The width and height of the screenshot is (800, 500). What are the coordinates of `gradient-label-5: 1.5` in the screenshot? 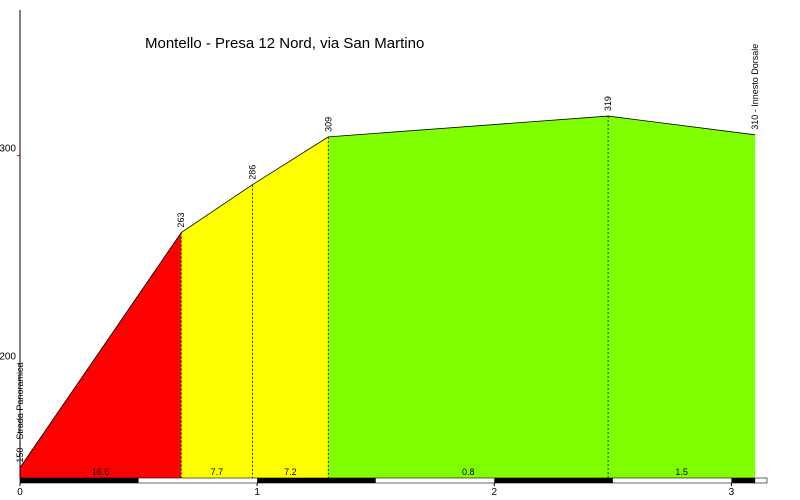 It's located at (681, 472).